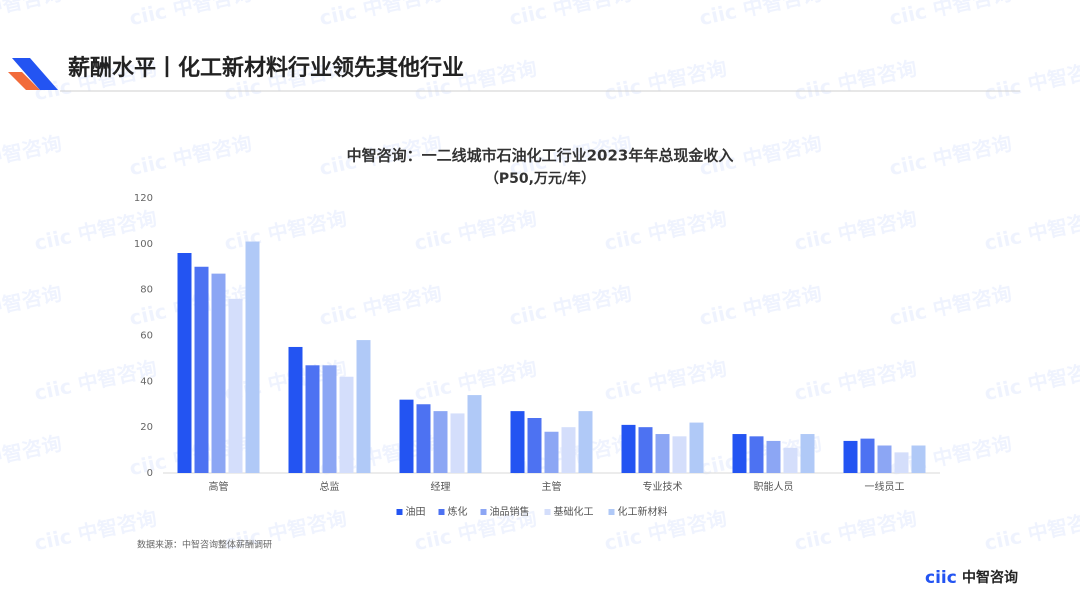 This screenshot has height=608, width=1080. Describe the element at coordinates (885, 486) in the screenshot. I see `x-tick-label: 一线员工` at that location.